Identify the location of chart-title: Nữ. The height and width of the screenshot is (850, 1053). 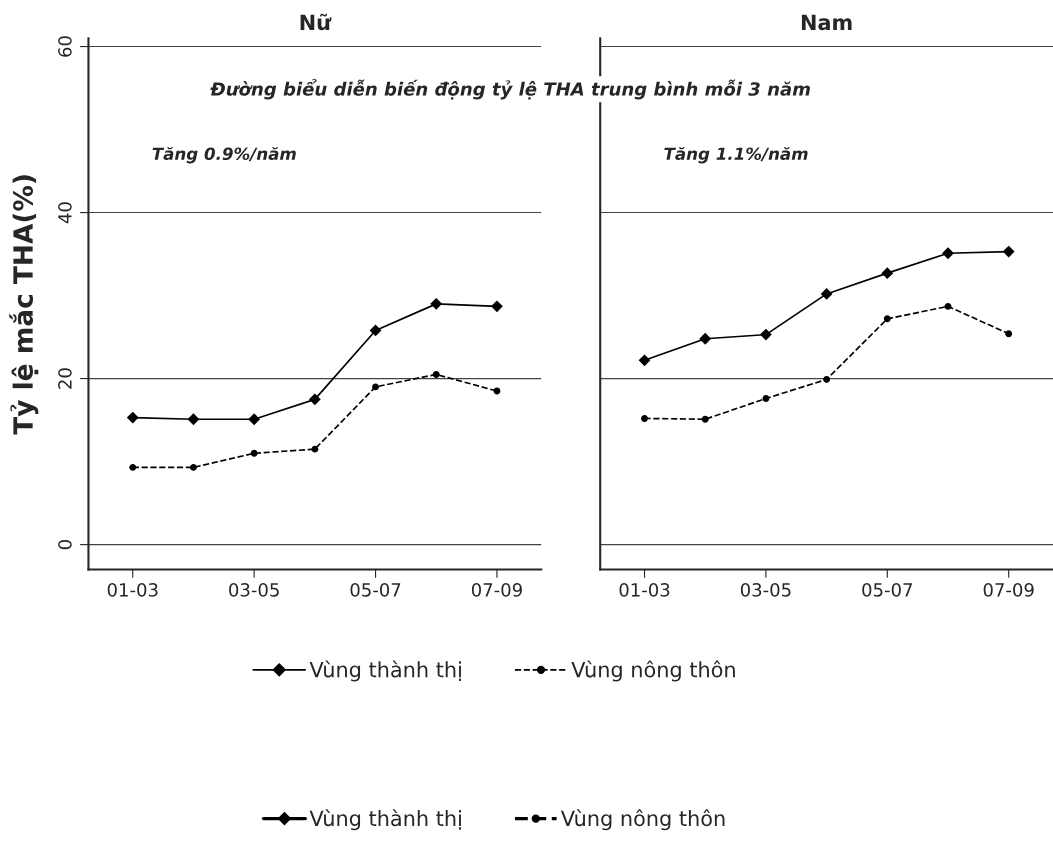
(316, 22).